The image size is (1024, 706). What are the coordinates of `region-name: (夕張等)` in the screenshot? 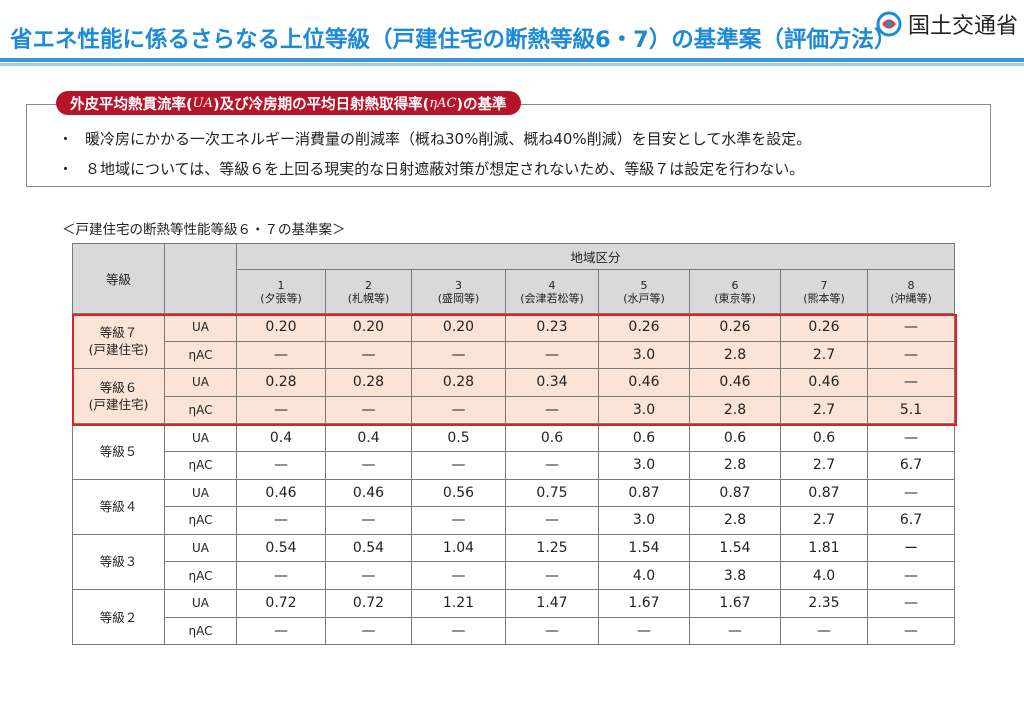 It's located at (281, 298).